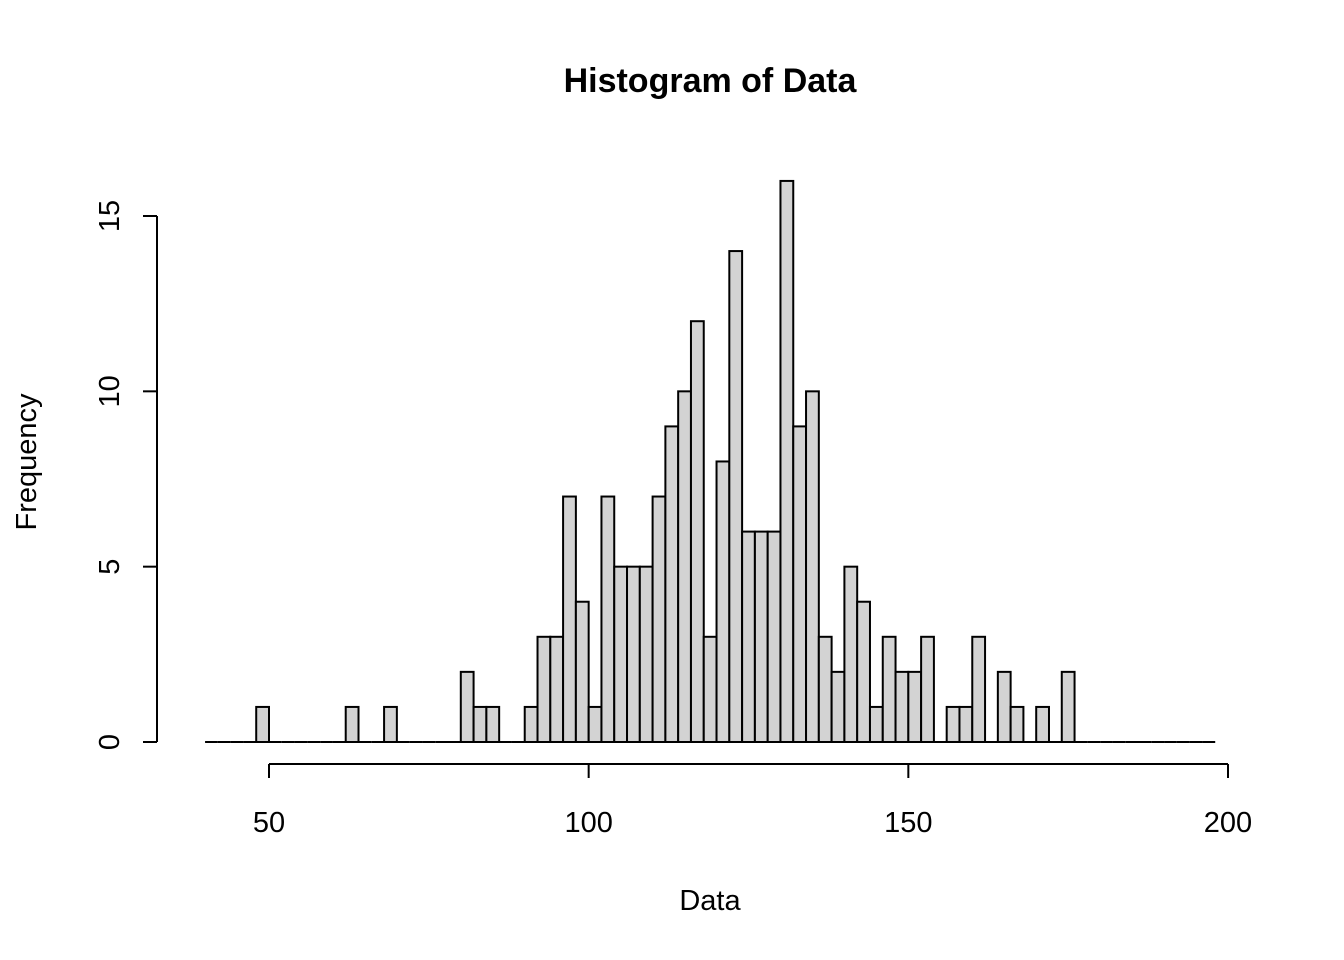 This screenshot has width=1344, height=960. I want to click on y-axis-label: Frequency, so click(27, 462).